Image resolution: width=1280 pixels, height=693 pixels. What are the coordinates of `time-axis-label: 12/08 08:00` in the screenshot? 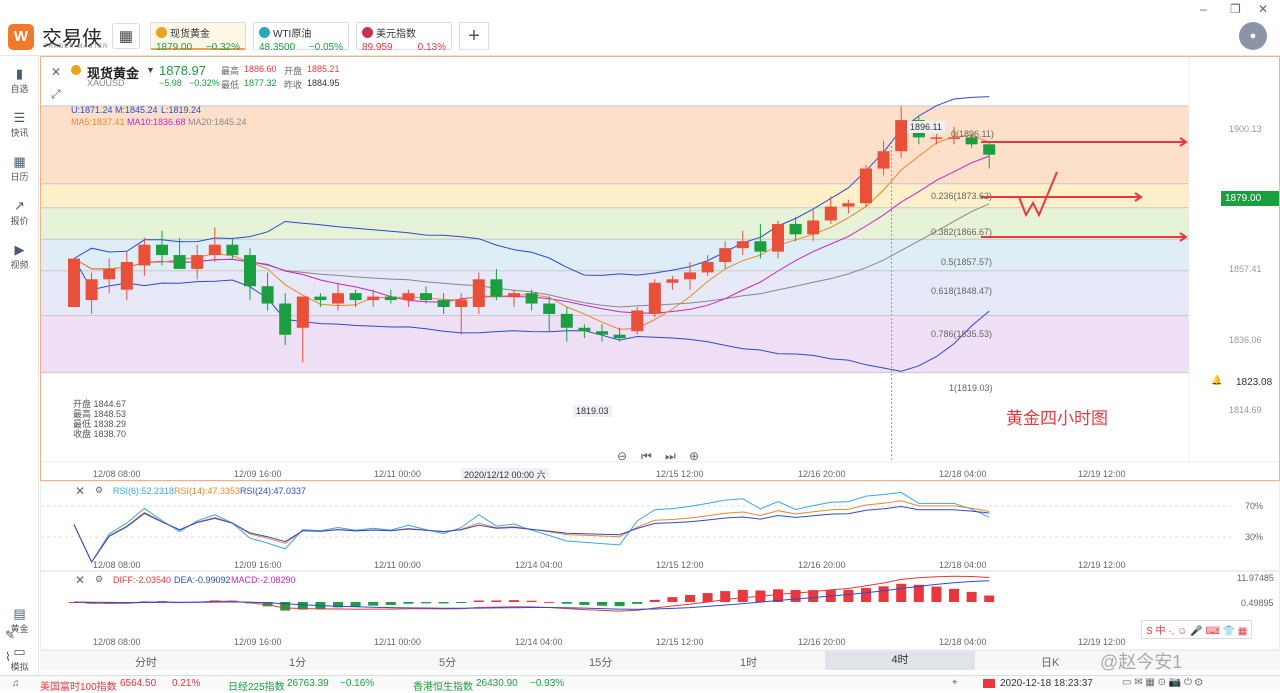 It's located at (117, 565).